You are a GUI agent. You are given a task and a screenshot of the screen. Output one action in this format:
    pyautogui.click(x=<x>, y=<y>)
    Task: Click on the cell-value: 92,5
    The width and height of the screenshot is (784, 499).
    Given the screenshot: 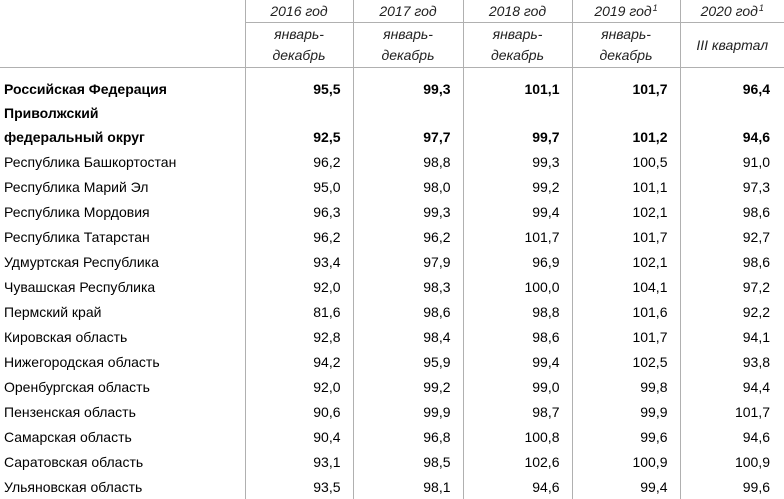 What is the action you would take?
    pyautogui.click(x=299, y=137)
    